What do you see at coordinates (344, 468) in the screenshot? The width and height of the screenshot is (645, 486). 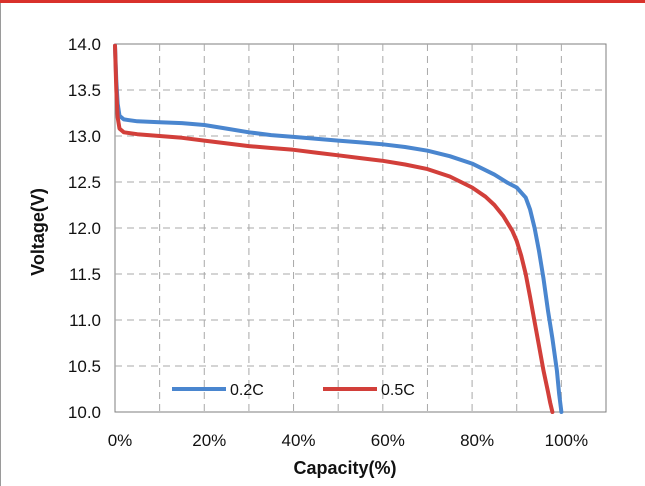 I see `x-axis-title: Capacity(%)` at bounding box center [344, 468].